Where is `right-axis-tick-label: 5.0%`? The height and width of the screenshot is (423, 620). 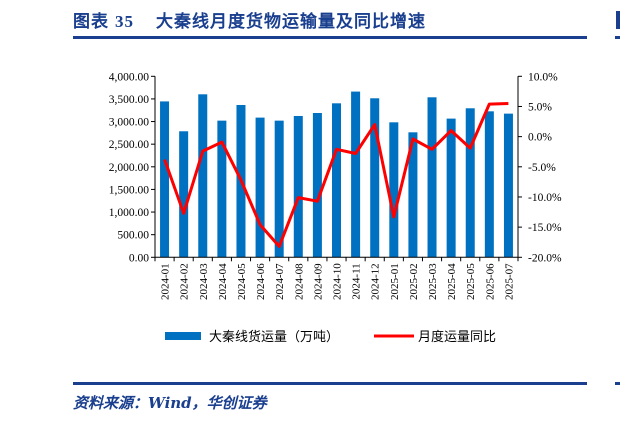
right-axis-tick-label: 5.0% is located at coordinates (540, 107).